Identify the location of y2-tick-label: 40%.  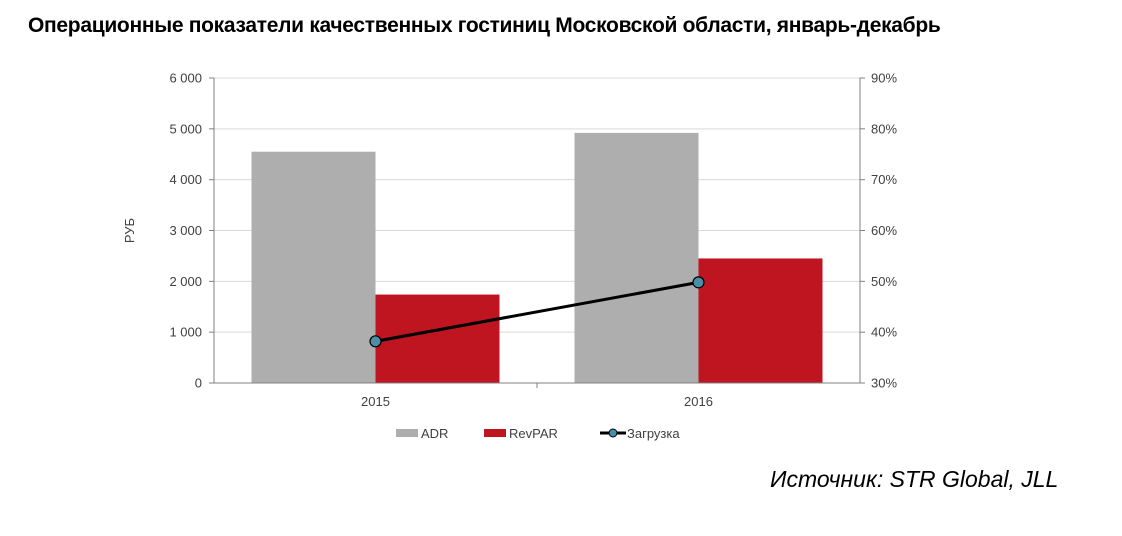
(884, 332).